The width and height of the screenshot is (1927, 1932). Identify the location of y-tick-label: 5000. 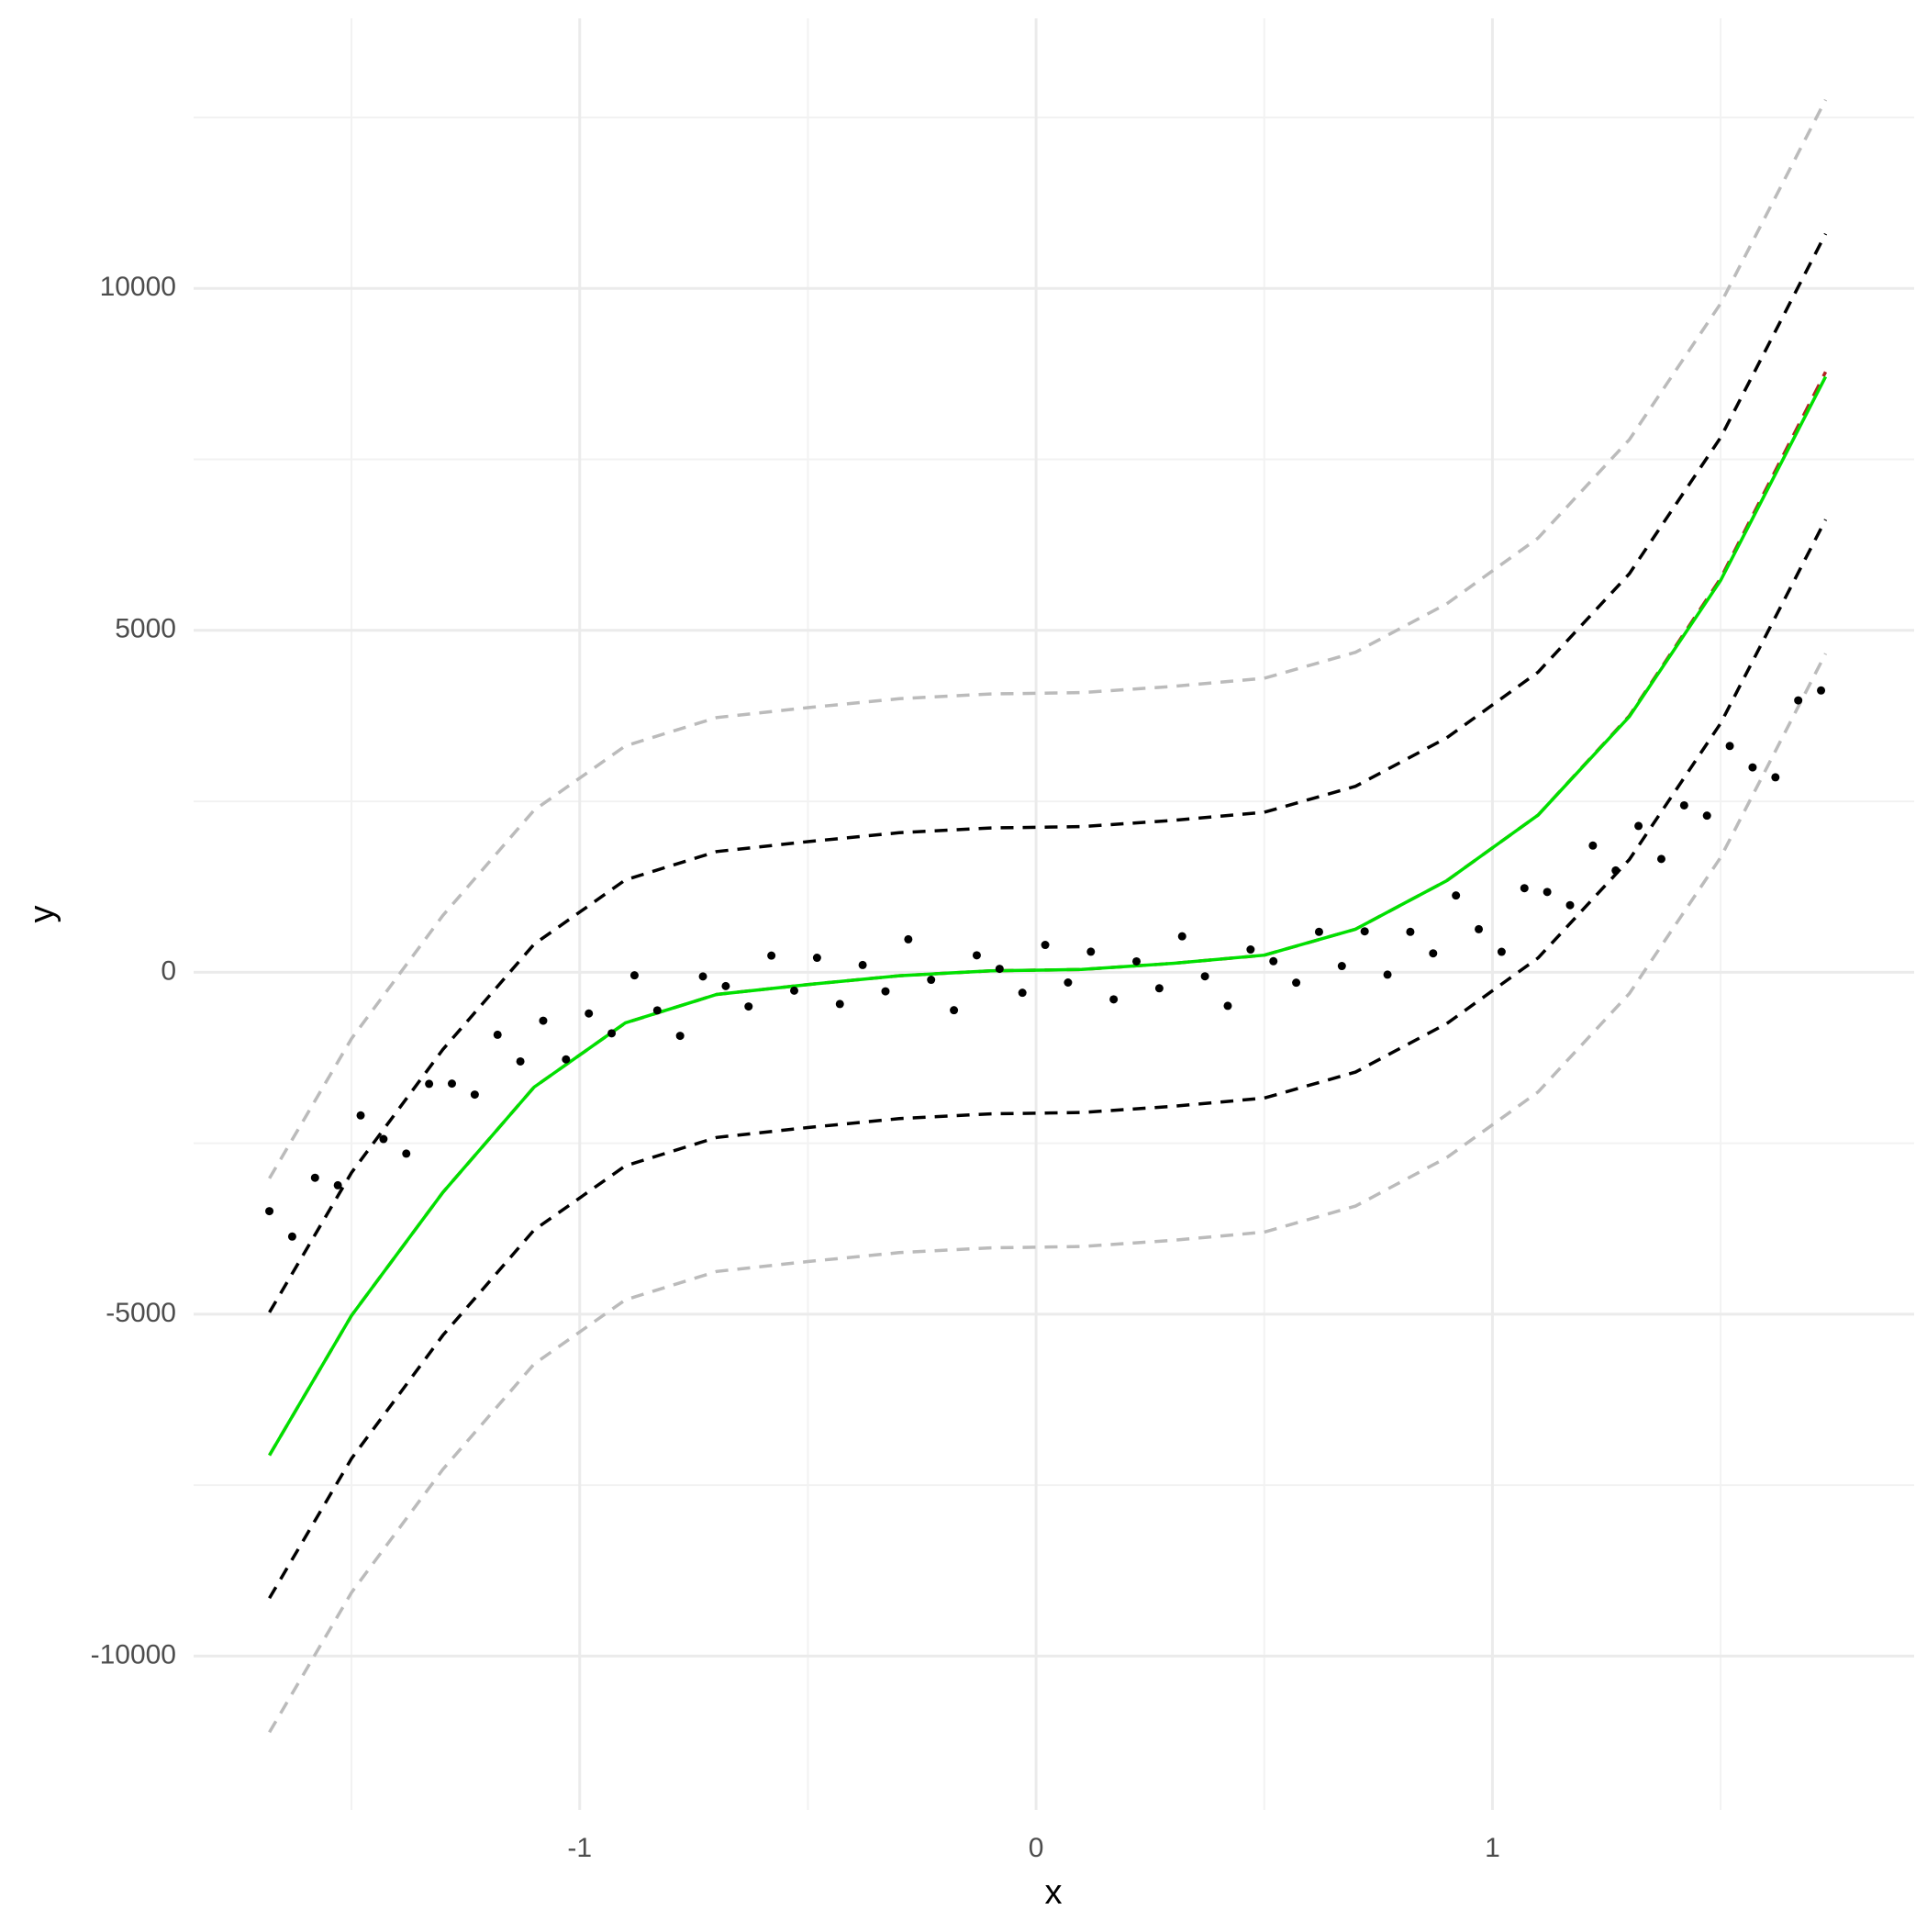
(145, 629).